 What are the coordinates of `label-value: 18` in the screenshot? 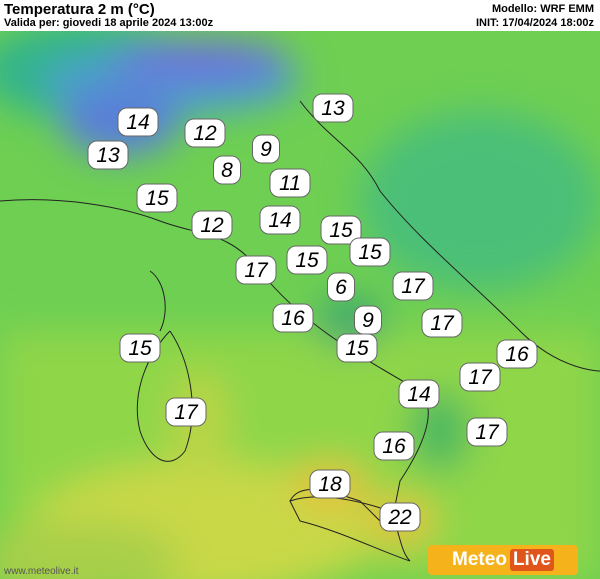 It's located at (330, 484).